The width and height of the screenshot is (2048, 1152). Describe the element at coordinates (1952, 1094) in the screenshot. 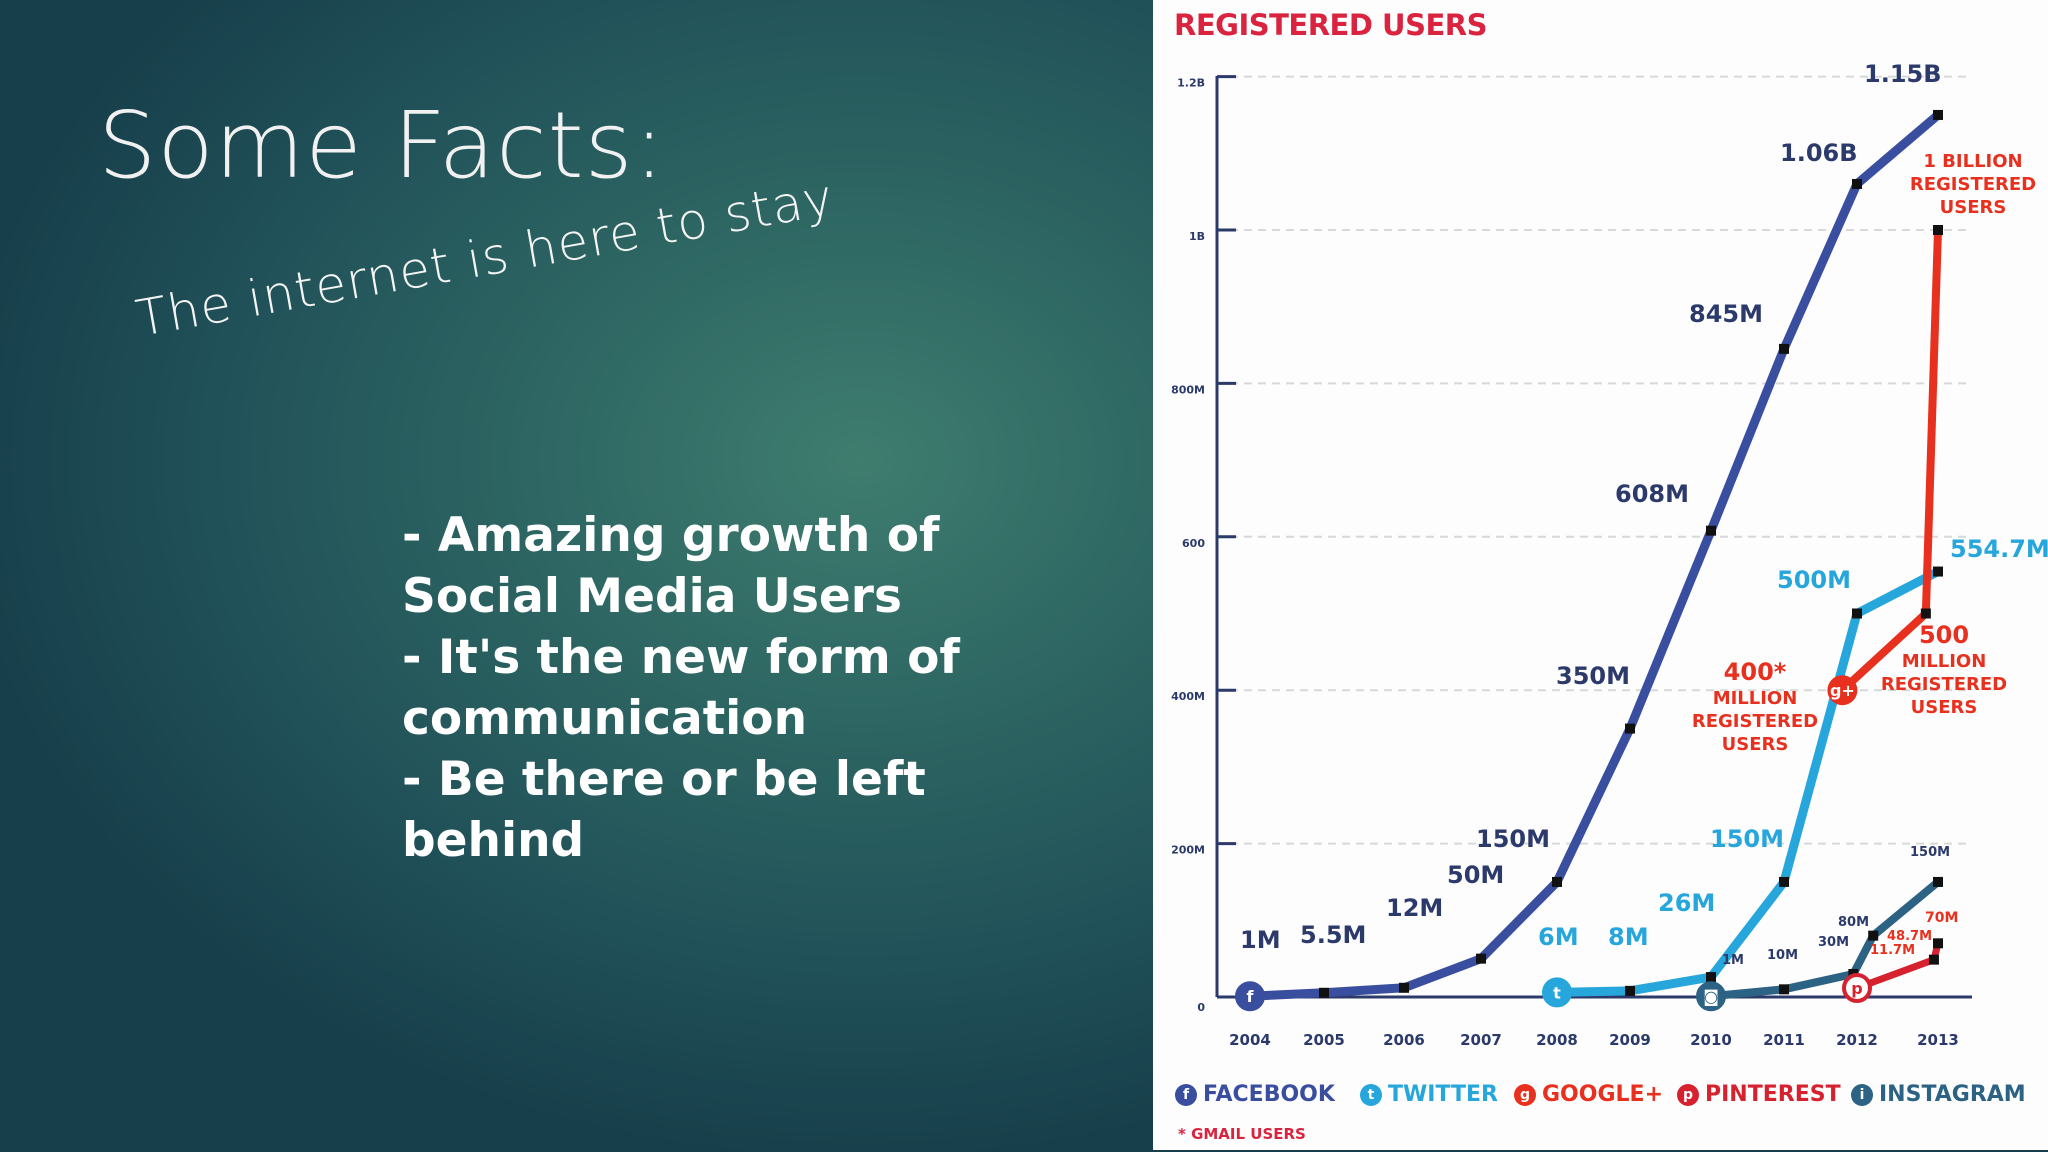

I see `legend-label: INSTAGRAM` at that location.